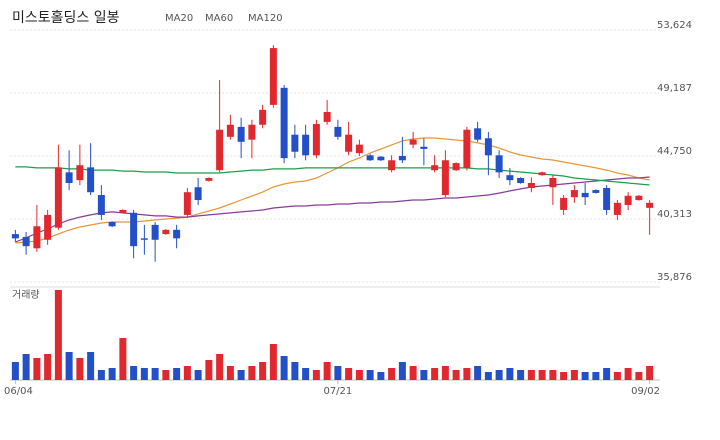  What do you see at coordinates (674, 25) in the screenshot?
I see `y-tick-label: 53,624` at bounding box center [674, 25].